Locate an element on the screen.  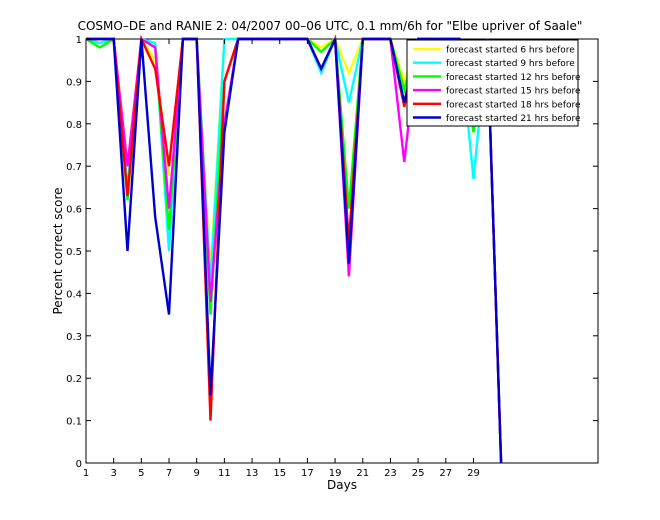
x-tick-label-11: 11 is located at coordinates (224, 473).